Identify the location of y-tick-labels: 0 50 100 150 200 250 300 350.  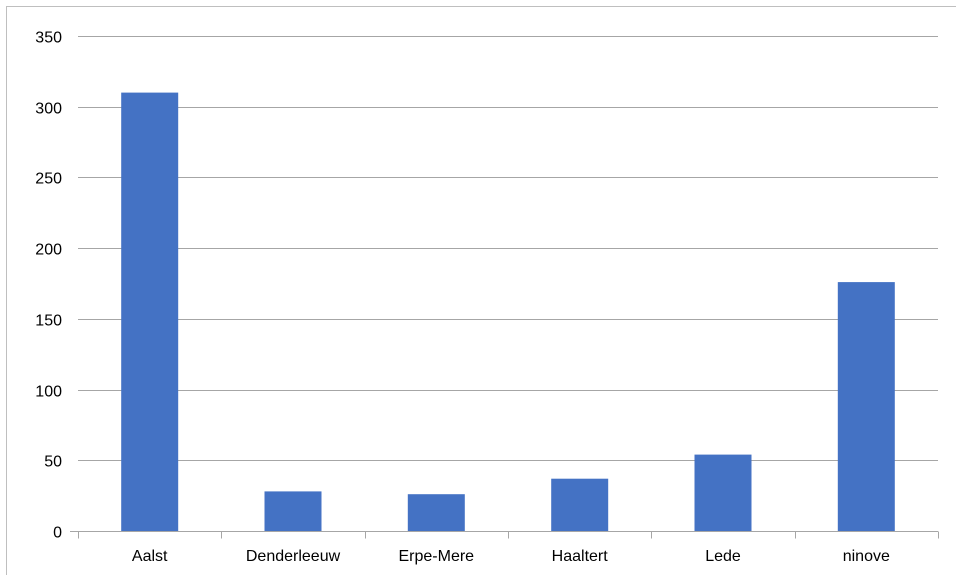
(48, 286).